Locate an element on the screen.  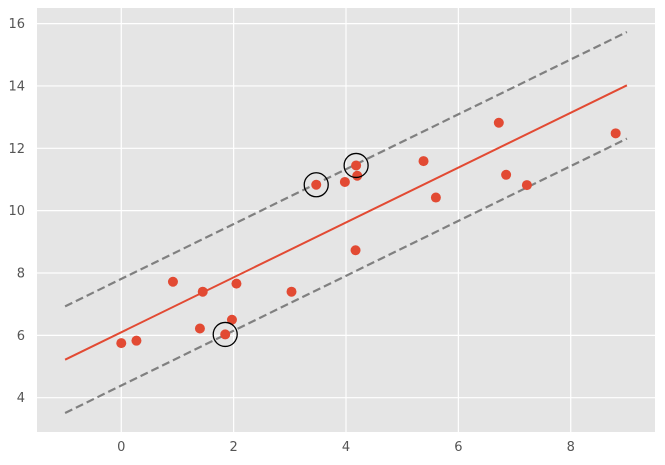
y-tick-label: 8 is located at coordinates (21, 274).